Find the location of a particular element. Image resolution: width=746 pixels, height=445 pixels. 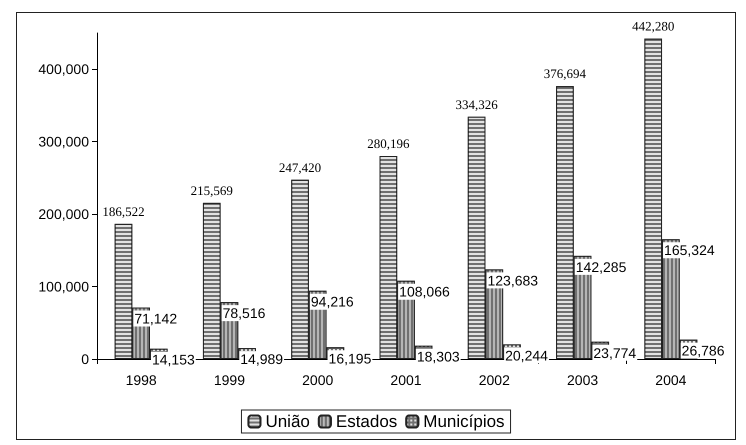

data-label: 247,420 is located at coordinates (300, 167).